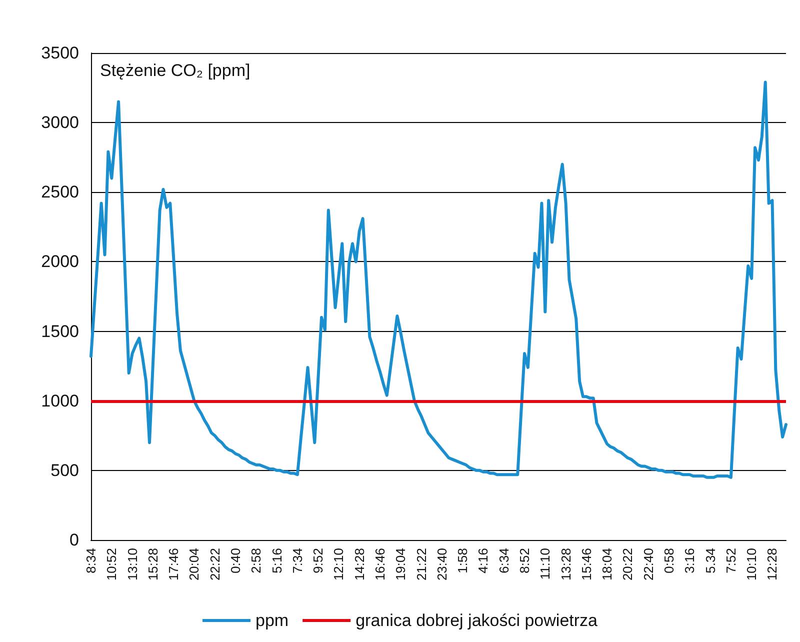 The width and height of the screenshot is (800, 642). I want to click on x-tick-label: 20:04, so click(194, 564).